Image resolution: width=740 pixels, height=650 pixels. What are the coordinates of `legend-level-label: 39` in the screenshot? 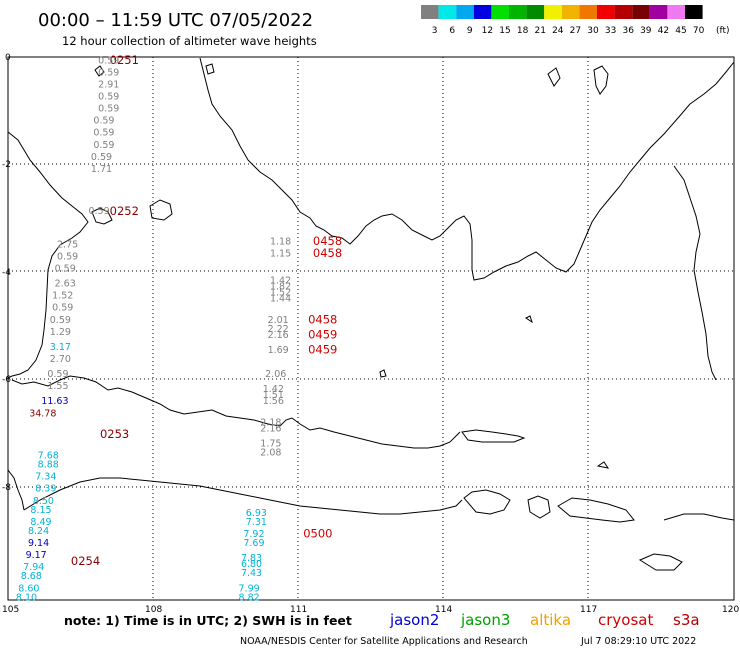 It's located at (646, 31).